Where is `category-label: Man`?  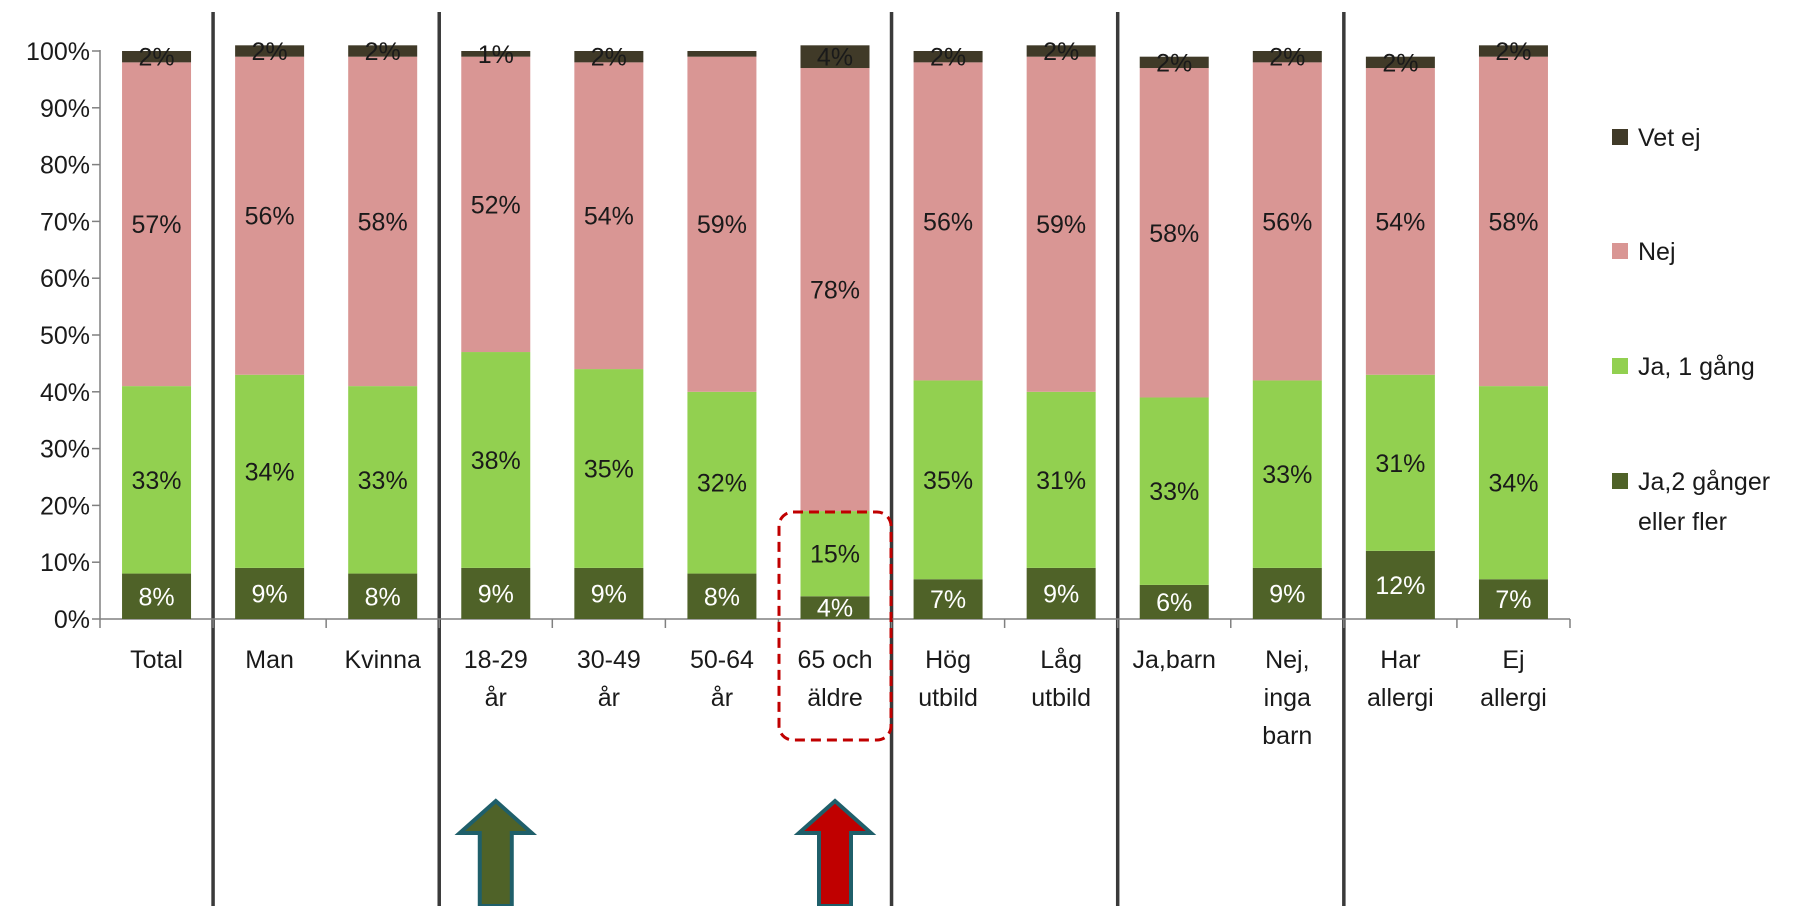
category-label: Man is located at coordinates (269, 660).